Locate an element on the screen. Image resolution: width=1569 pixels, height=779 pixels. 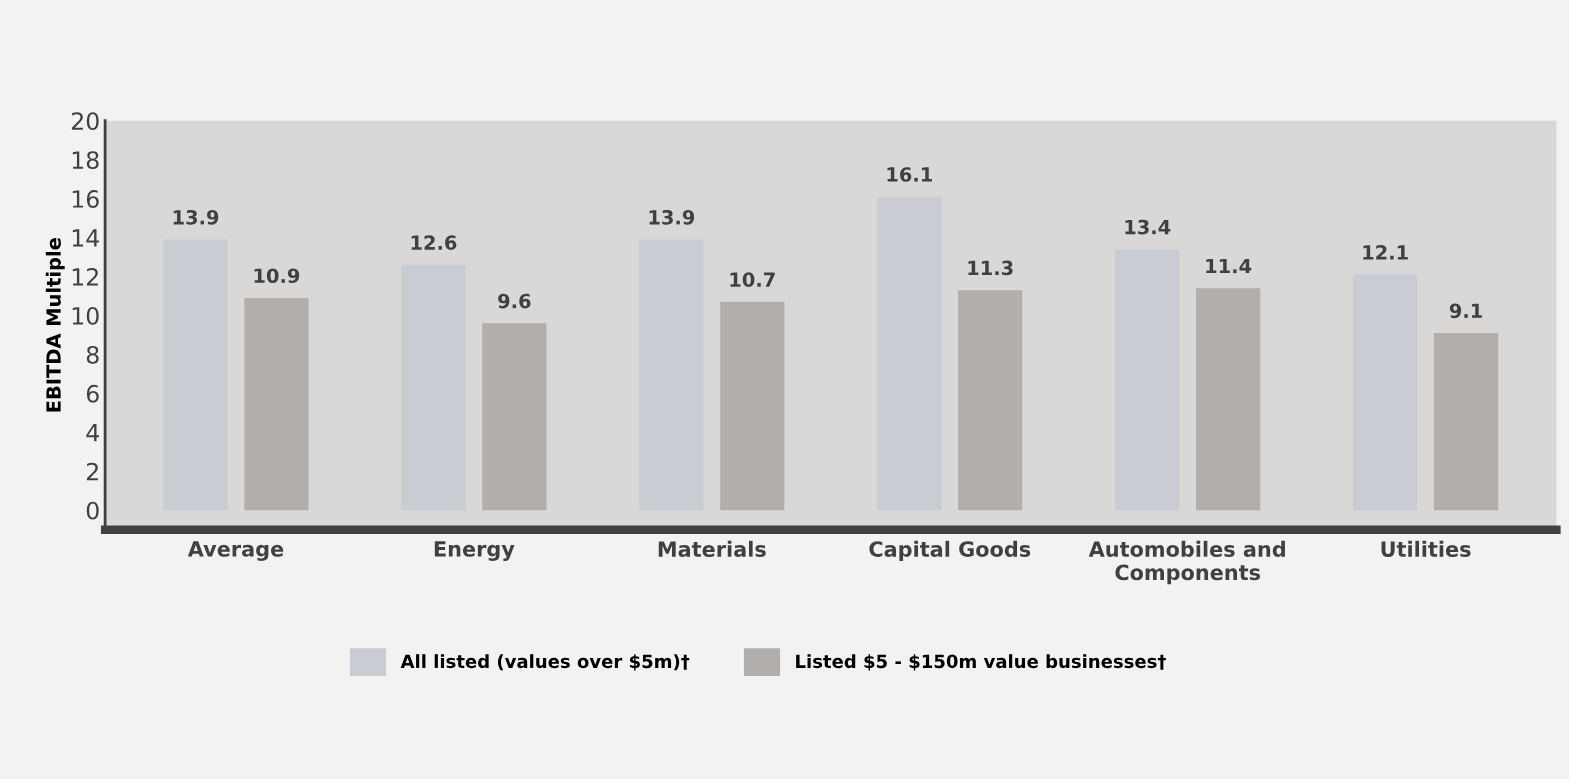
y-tick-label: 12 is located at coordinates (85, 276).